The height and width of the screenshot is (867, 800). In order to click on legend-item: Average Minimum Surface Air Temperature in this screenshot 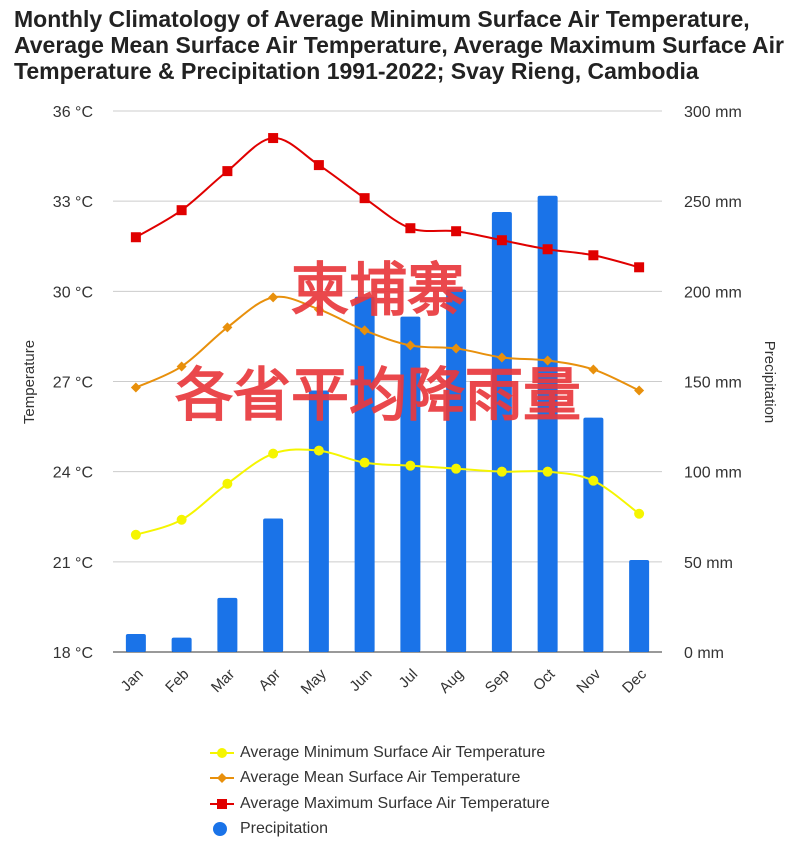, I will do `click(380, 753)`.